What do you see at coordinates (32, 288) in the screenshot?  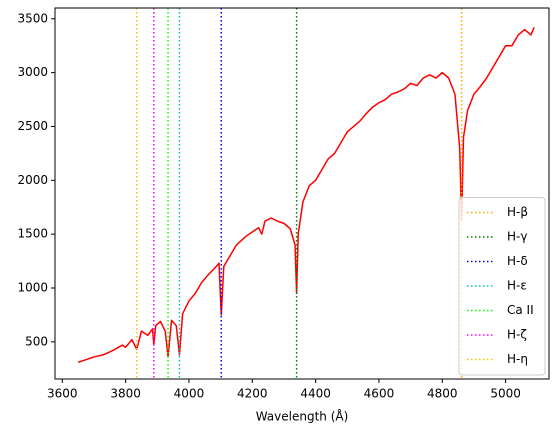 I see `y-tick-label: 1000` at bounding box center [32, 288].